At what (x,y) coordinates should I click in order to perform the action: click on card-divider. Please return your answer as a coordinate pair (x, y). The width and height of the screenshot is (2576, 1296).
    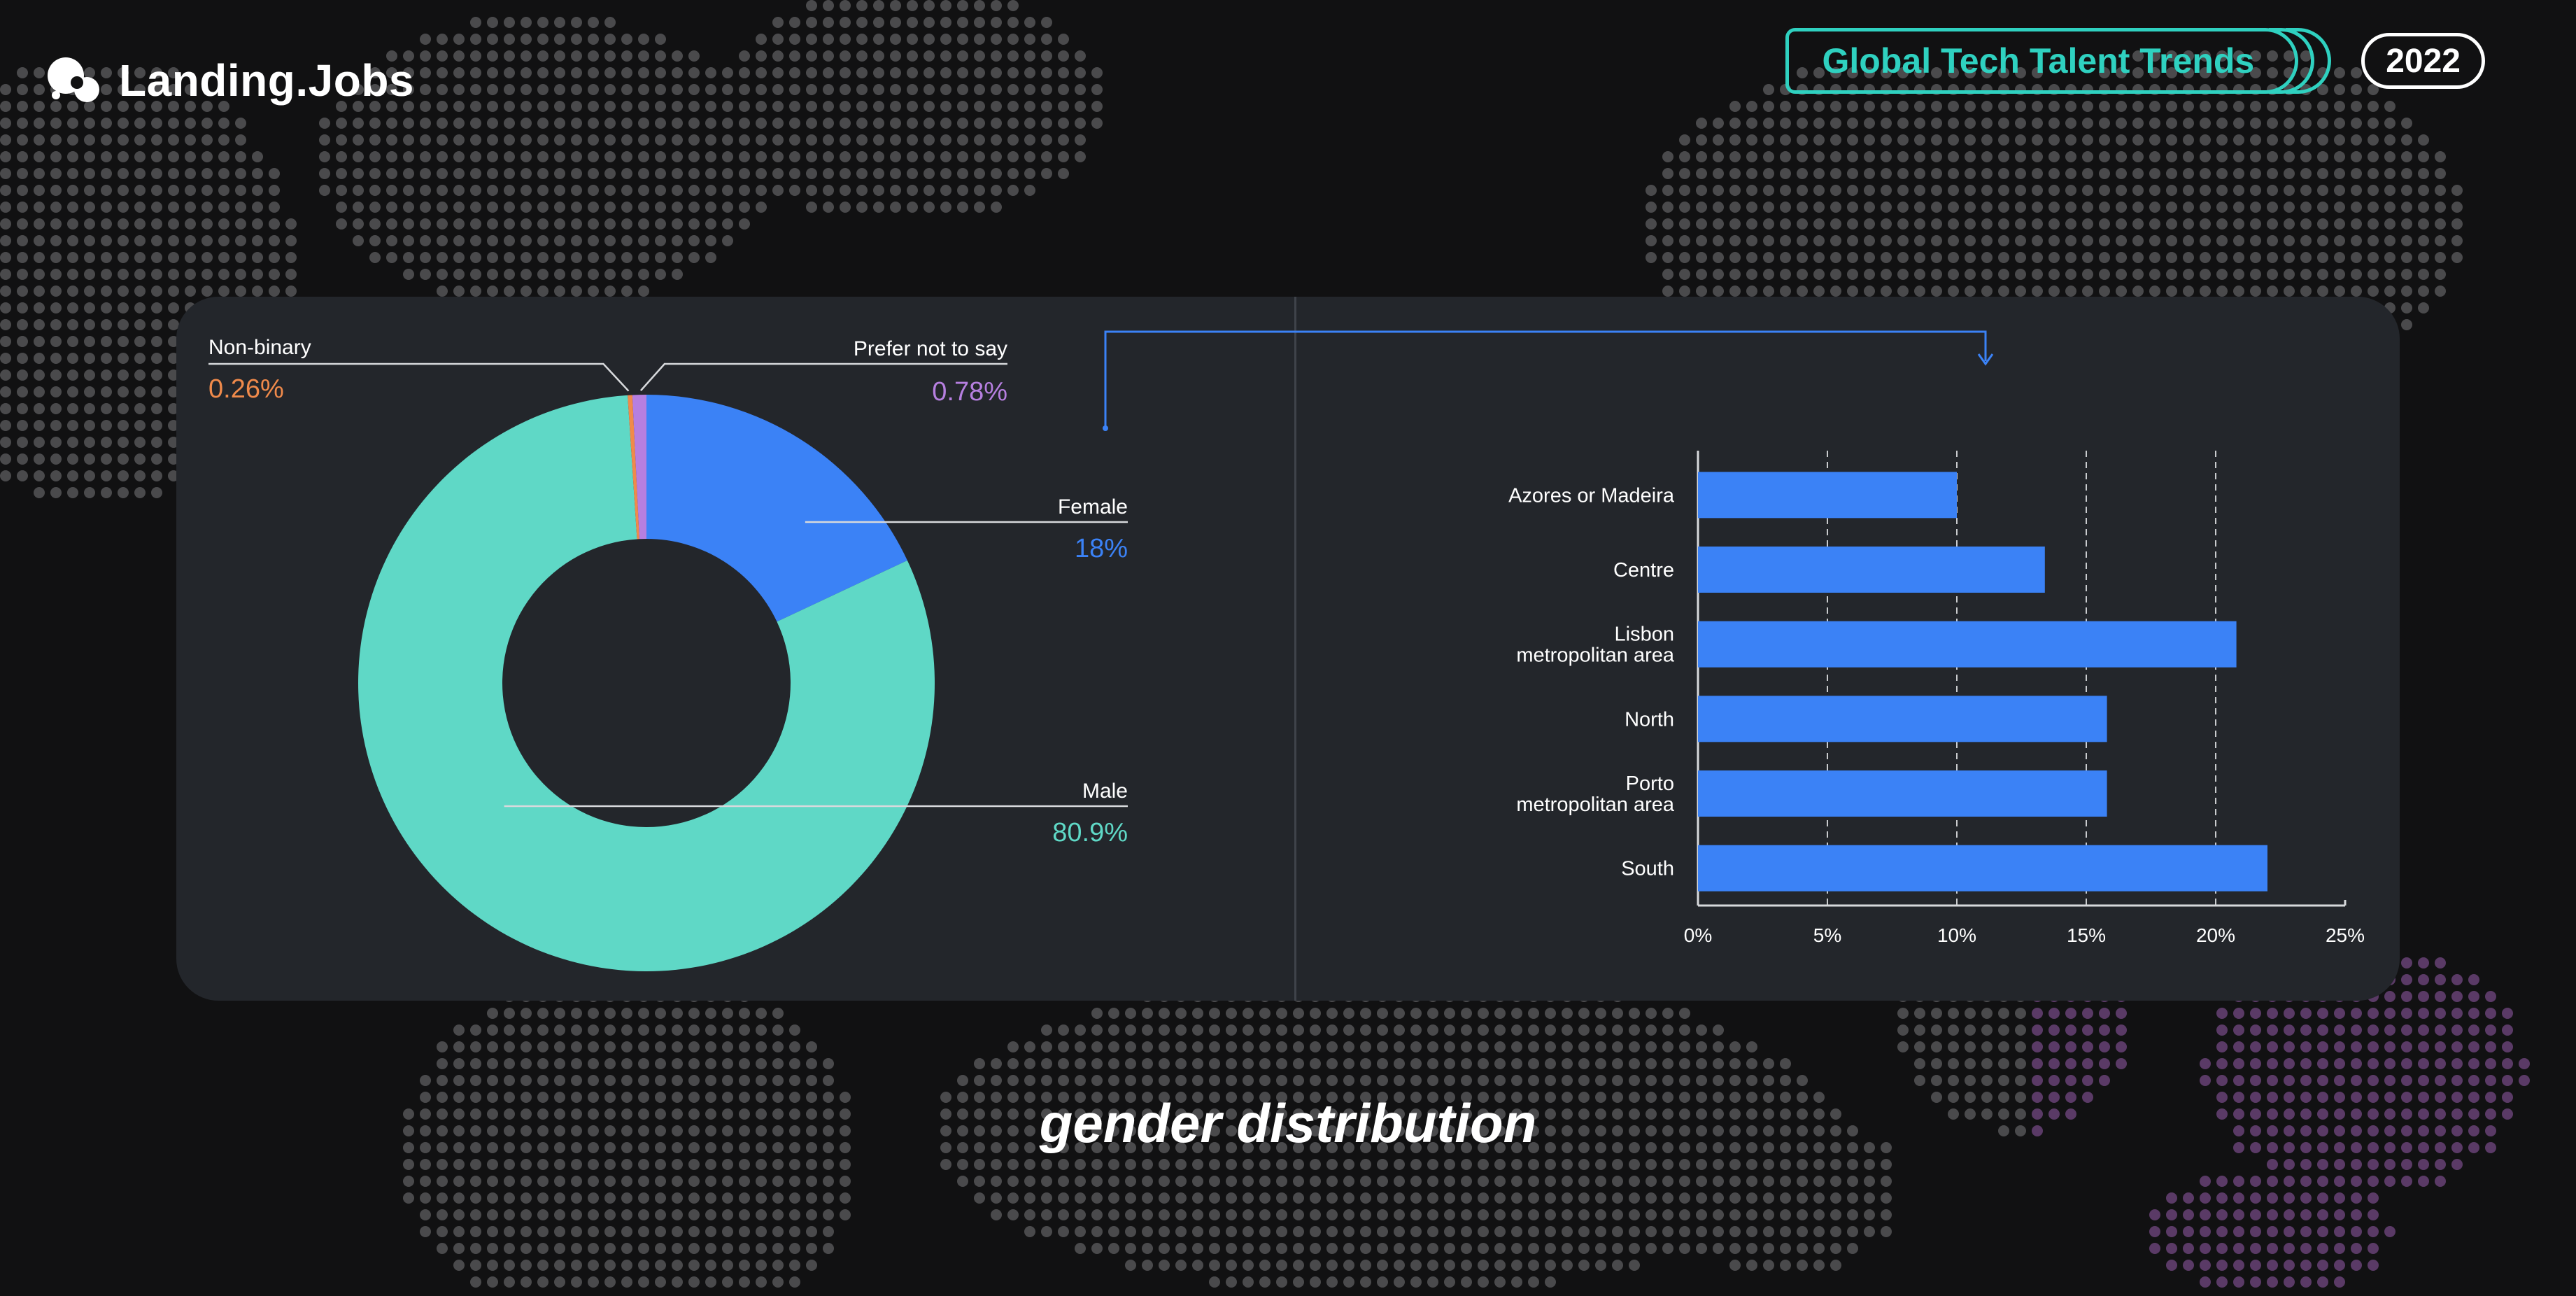
    Looking at the image, I should click on (1295, 649).